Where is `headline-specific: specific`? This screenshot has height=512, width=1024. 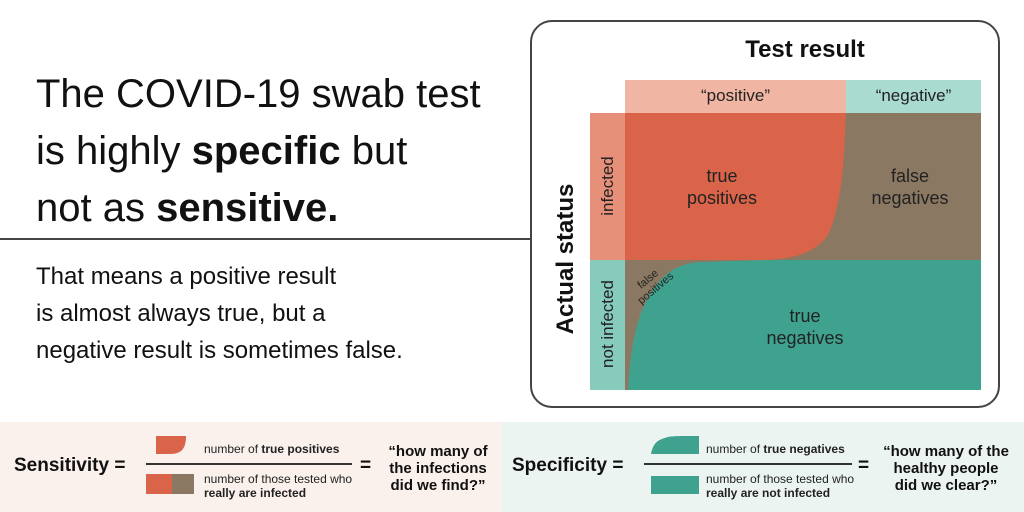 headline-specific: specific is located at coordinates (266, 151).